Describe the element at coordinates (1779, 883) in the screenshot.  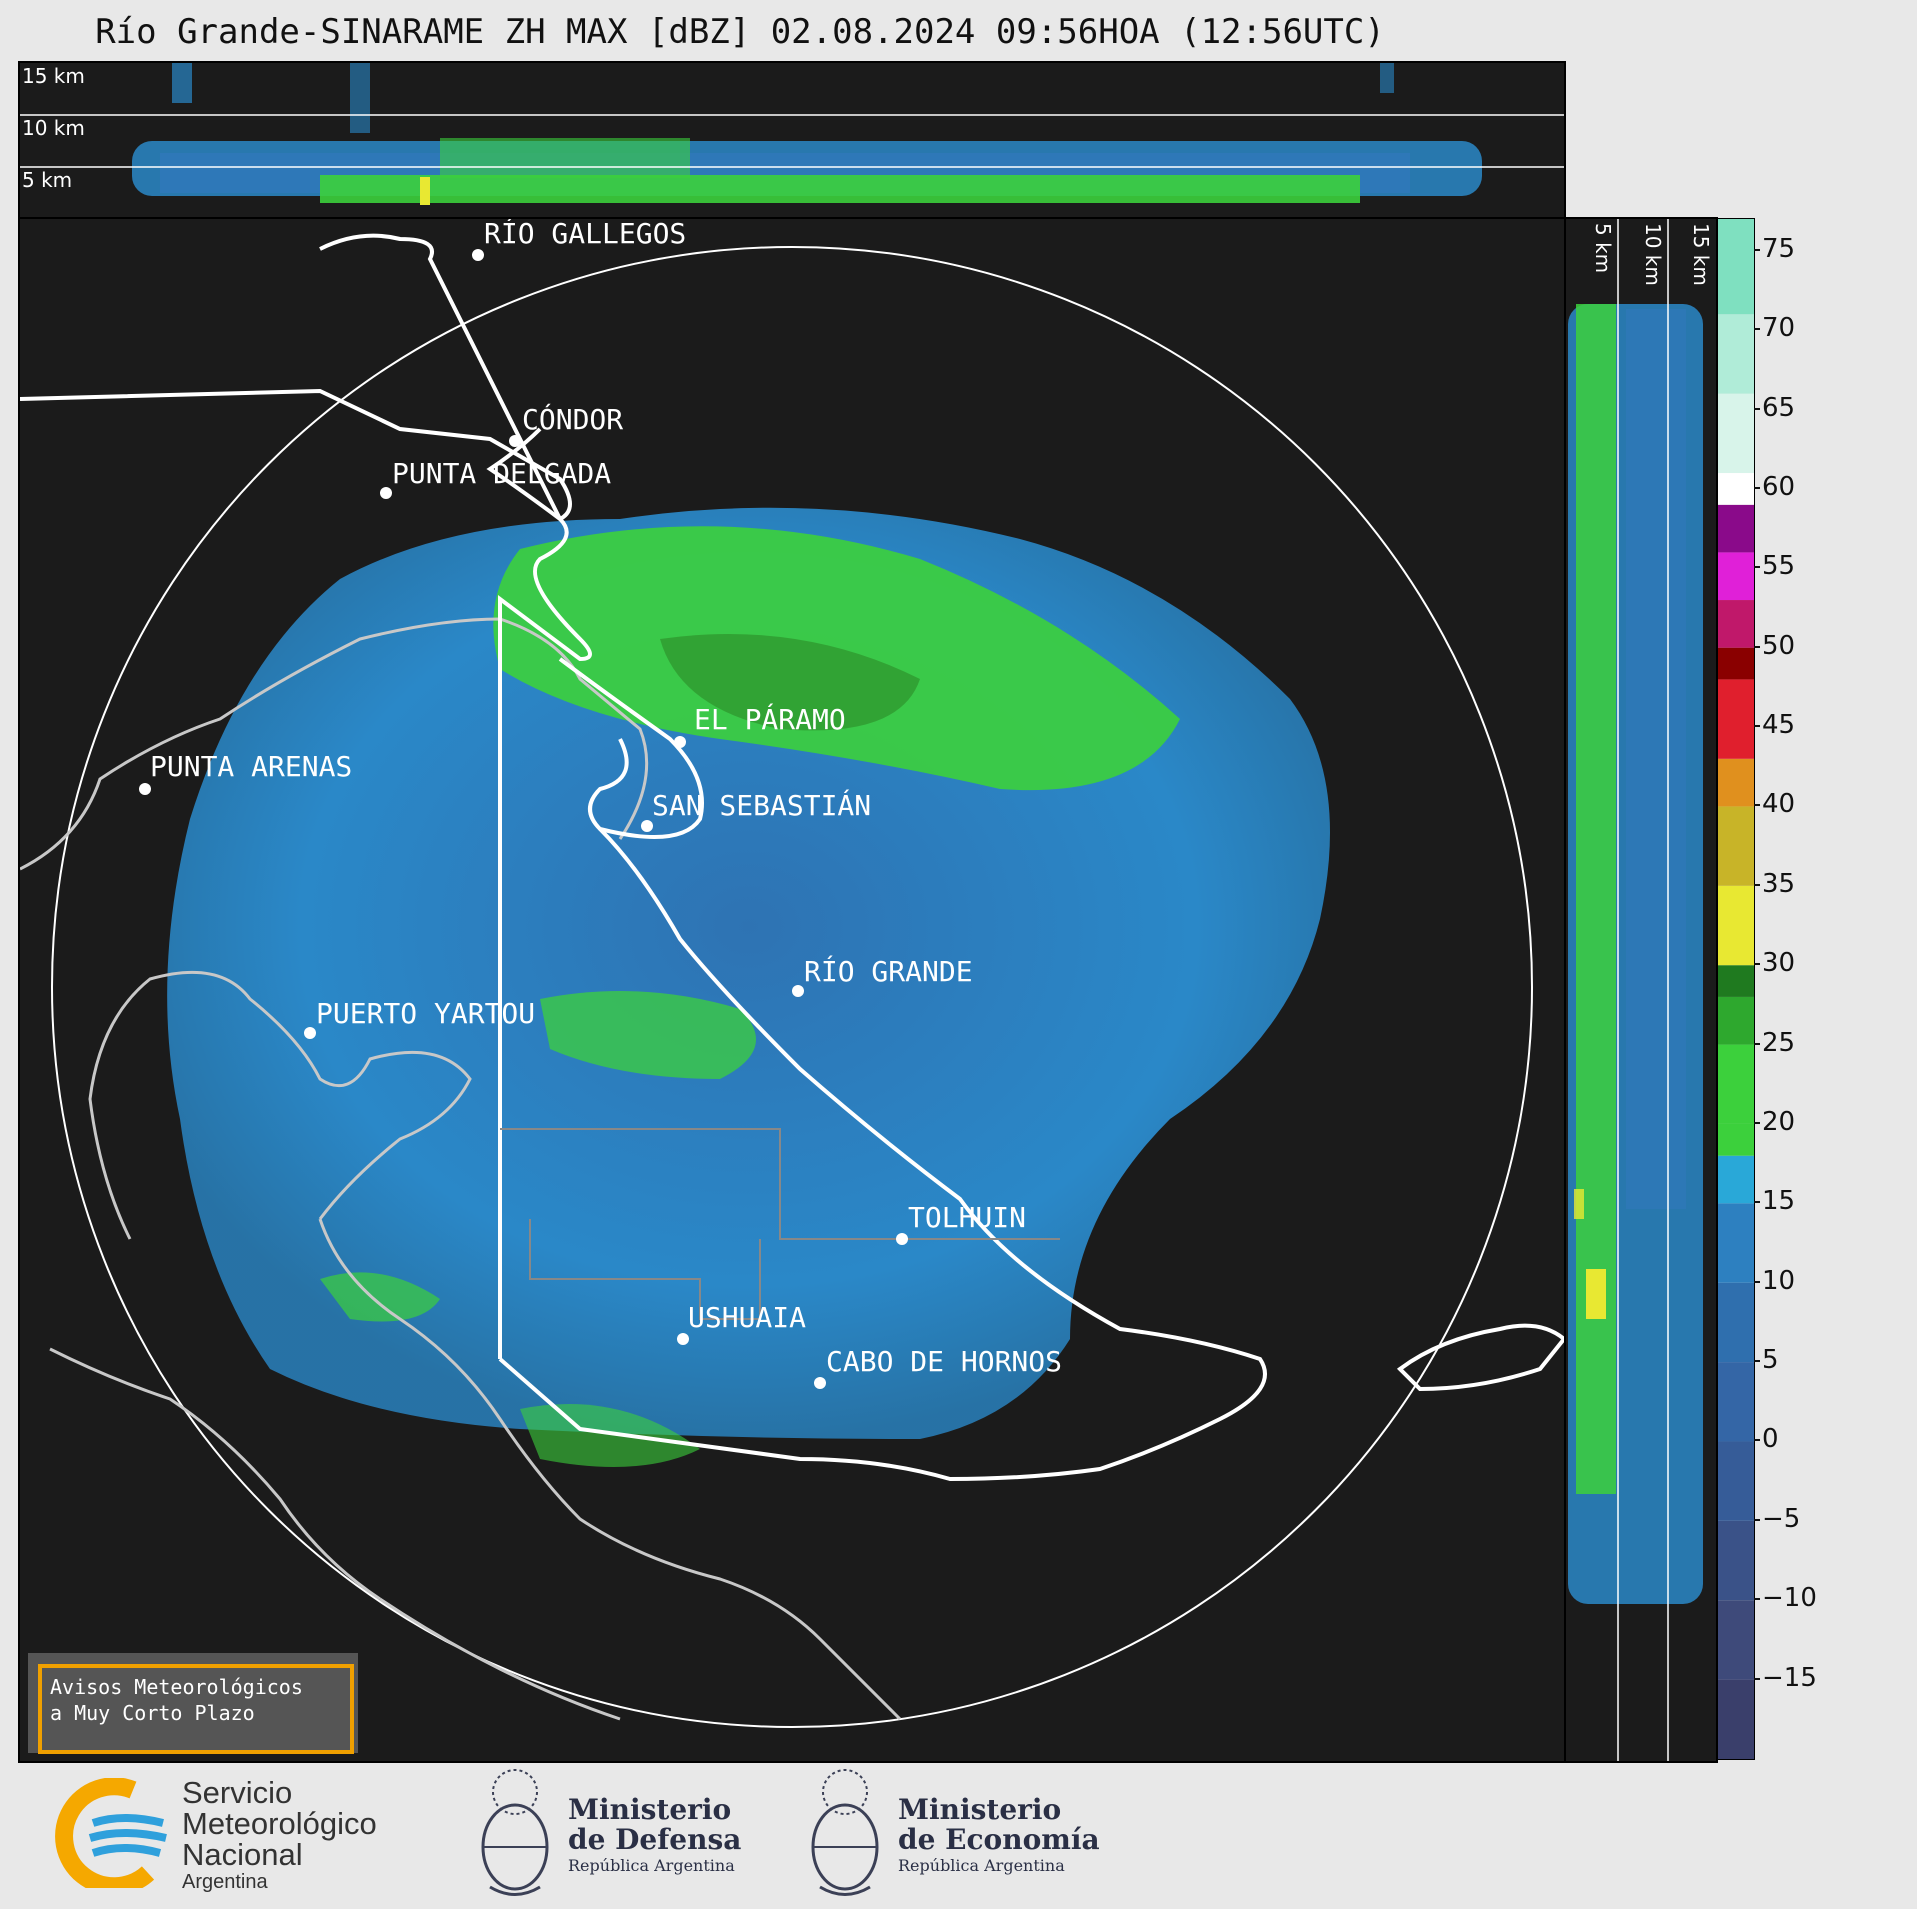
I see `colorbar-tick-label: 35` at that location.